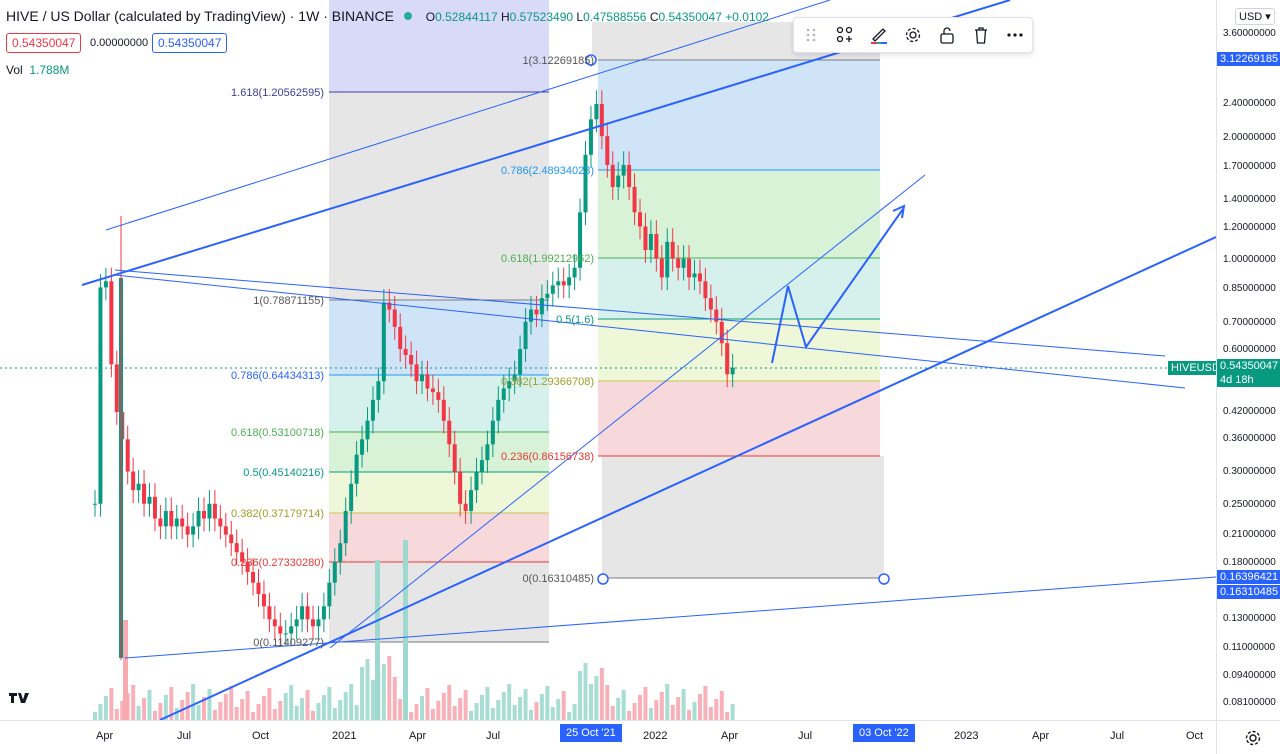 This screenshot has height=754, width=1280. What do you see at coordinates (981, 35) in the screenshot?
I see `trash-icon` at bounding box center [981, 35].